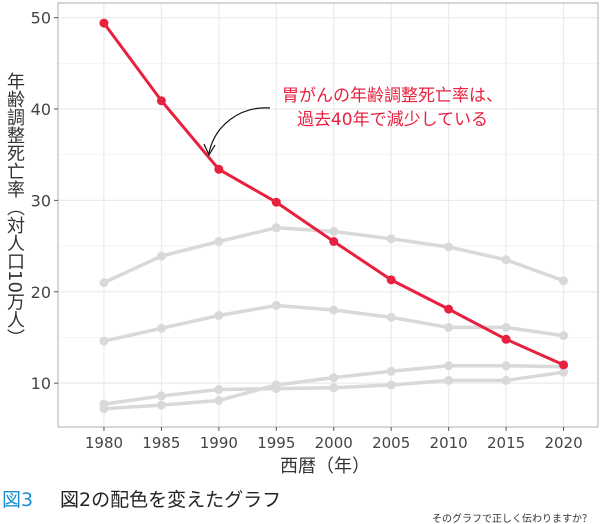 The image size is (600, 524). I want to click on x-tick-label: 2000, so click(334, 443).